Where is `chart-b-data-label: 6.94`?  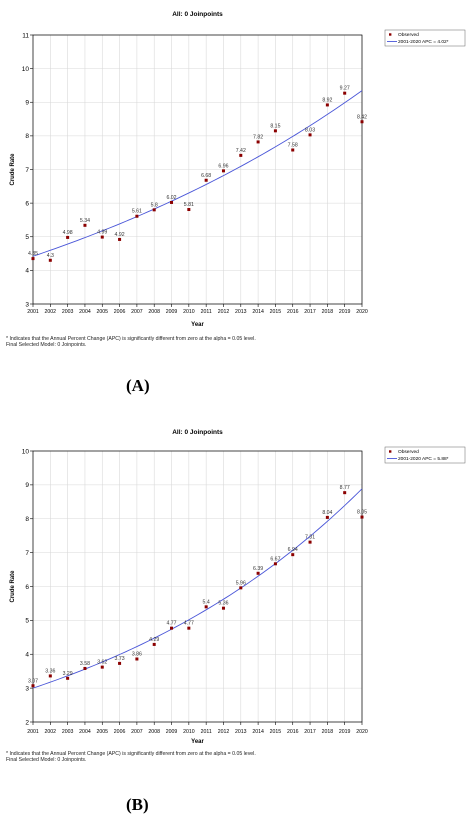 chart-b-data-label: 6.94 is located at coordinates (293, 550).